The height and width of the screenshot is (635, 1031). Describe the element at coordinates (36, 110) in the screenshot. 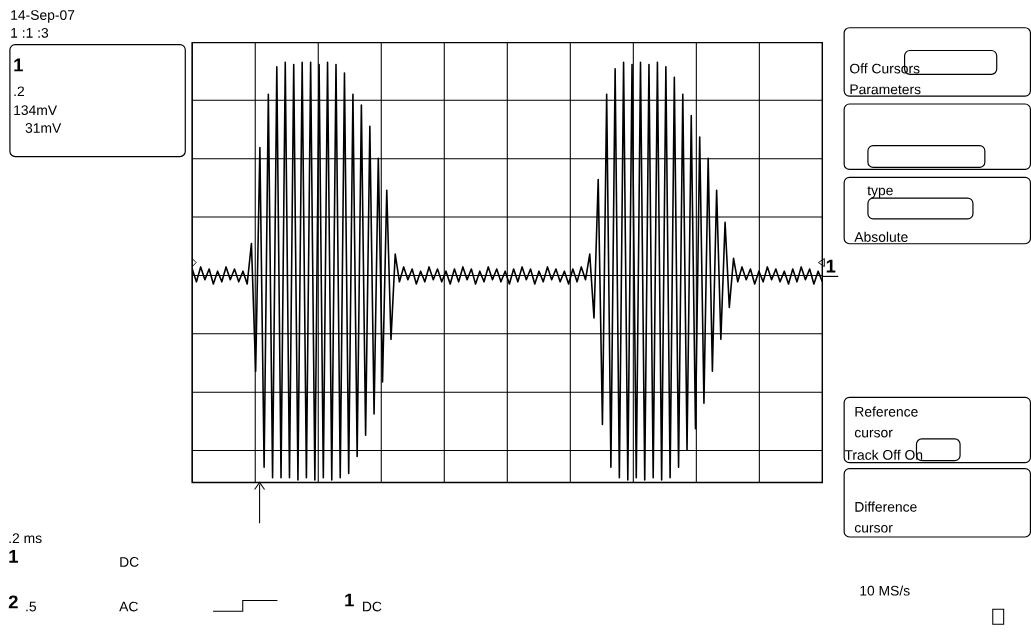

I see `text: 134mV` at that location.